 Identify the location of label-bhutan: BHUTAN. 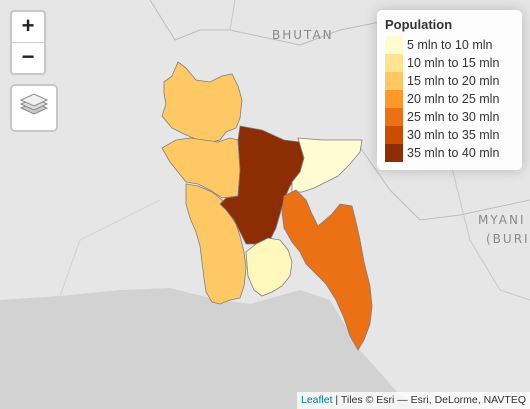
(303, 35).